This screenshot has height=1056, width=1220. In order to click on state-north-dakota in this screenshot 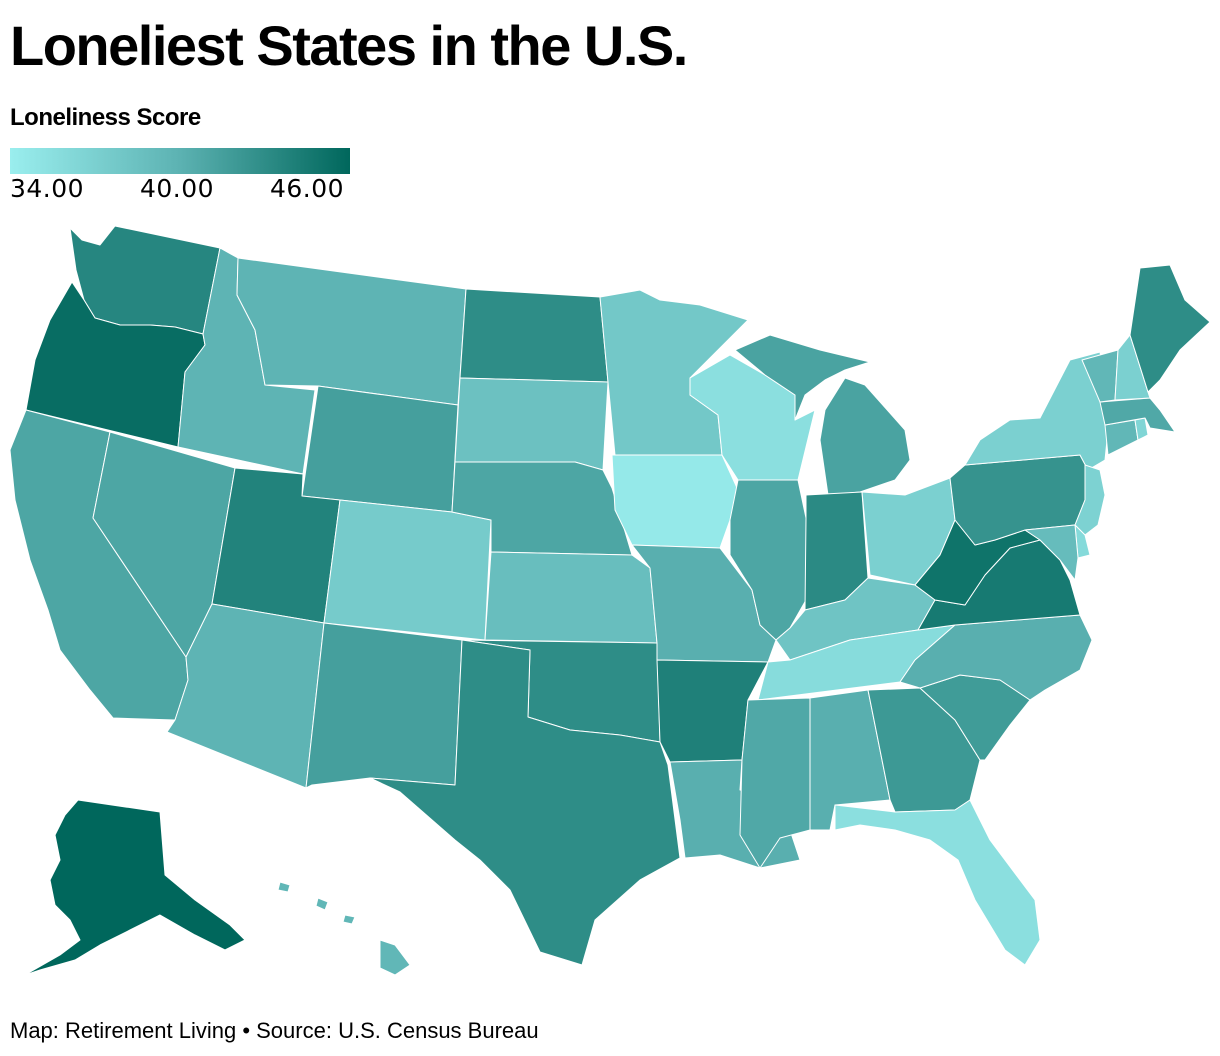, I will do `click(534, 335)`.